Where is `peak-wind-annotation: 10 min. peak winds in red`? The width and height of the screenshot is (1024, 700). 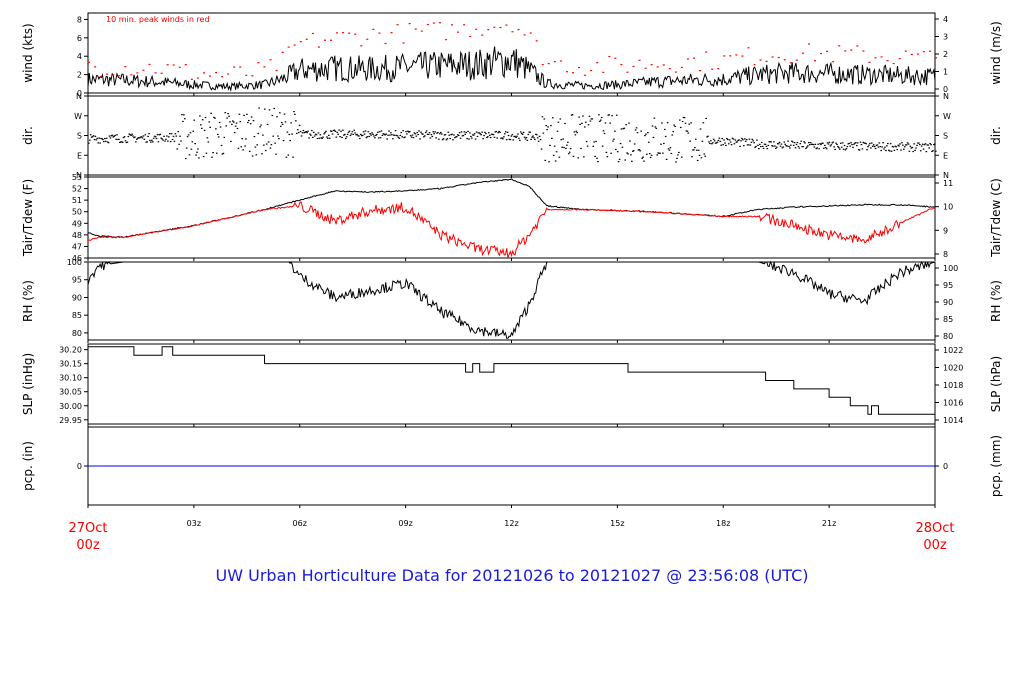 peak-wind-annotation: 10 min. peak winds in red is located at coordinates (158, 19).